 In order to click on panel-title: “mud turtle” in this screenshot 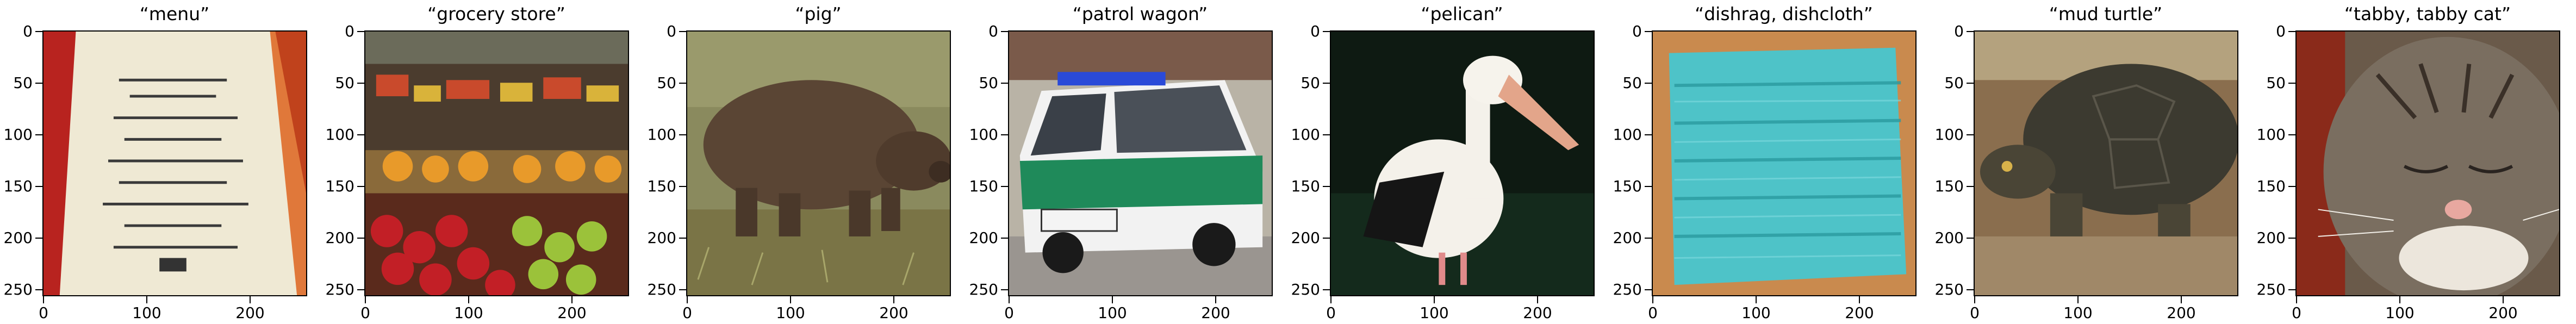, I will do `click(2106, 13)`.